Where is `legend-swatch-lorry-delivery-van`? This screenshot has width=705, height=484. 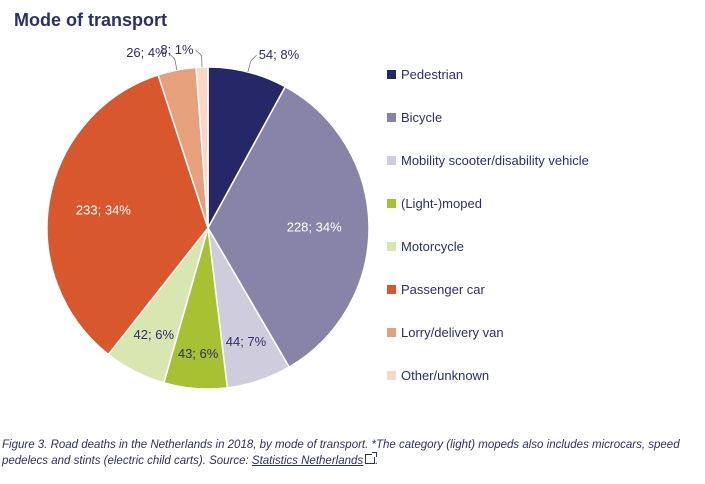
legend-swatch-lorry-delivery-van is located at coordinates (391, 332).